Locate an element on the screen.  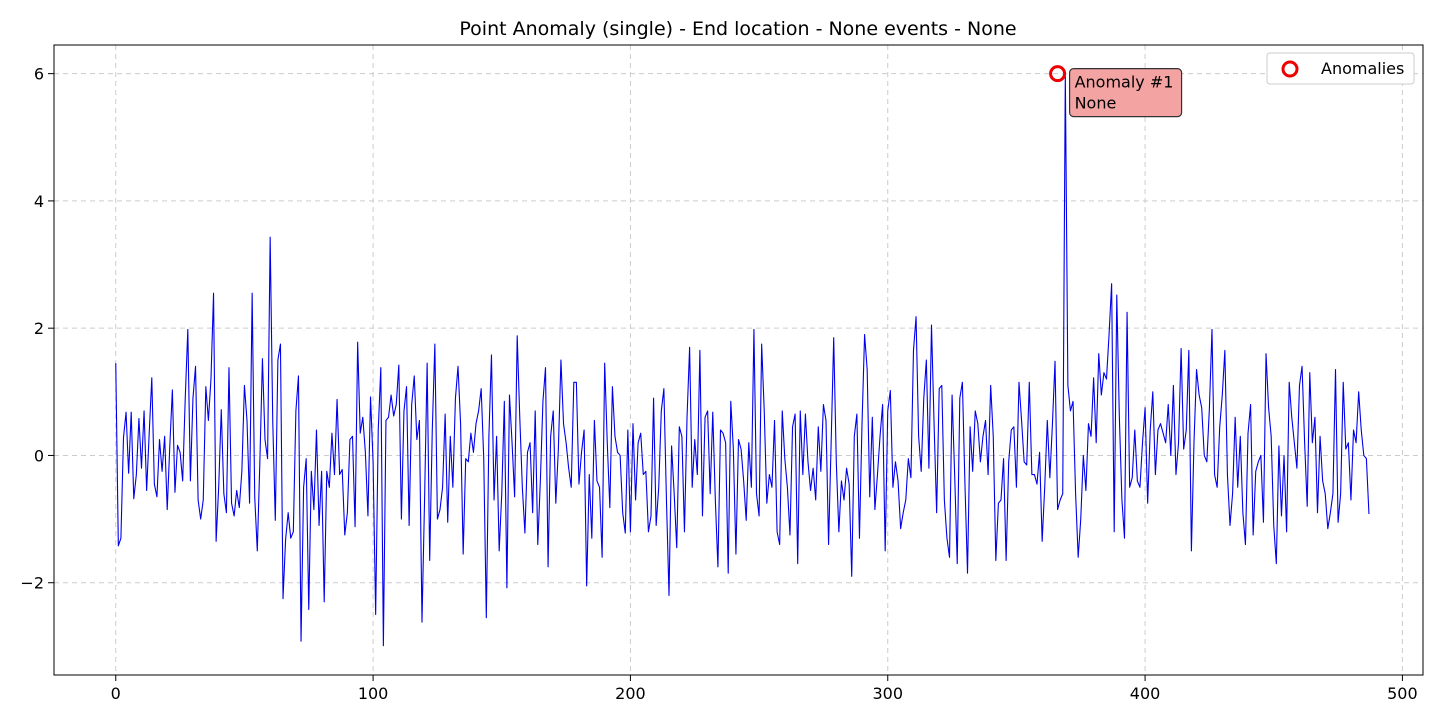
y-tick-label: −2 is located at coordinates (32, 583).